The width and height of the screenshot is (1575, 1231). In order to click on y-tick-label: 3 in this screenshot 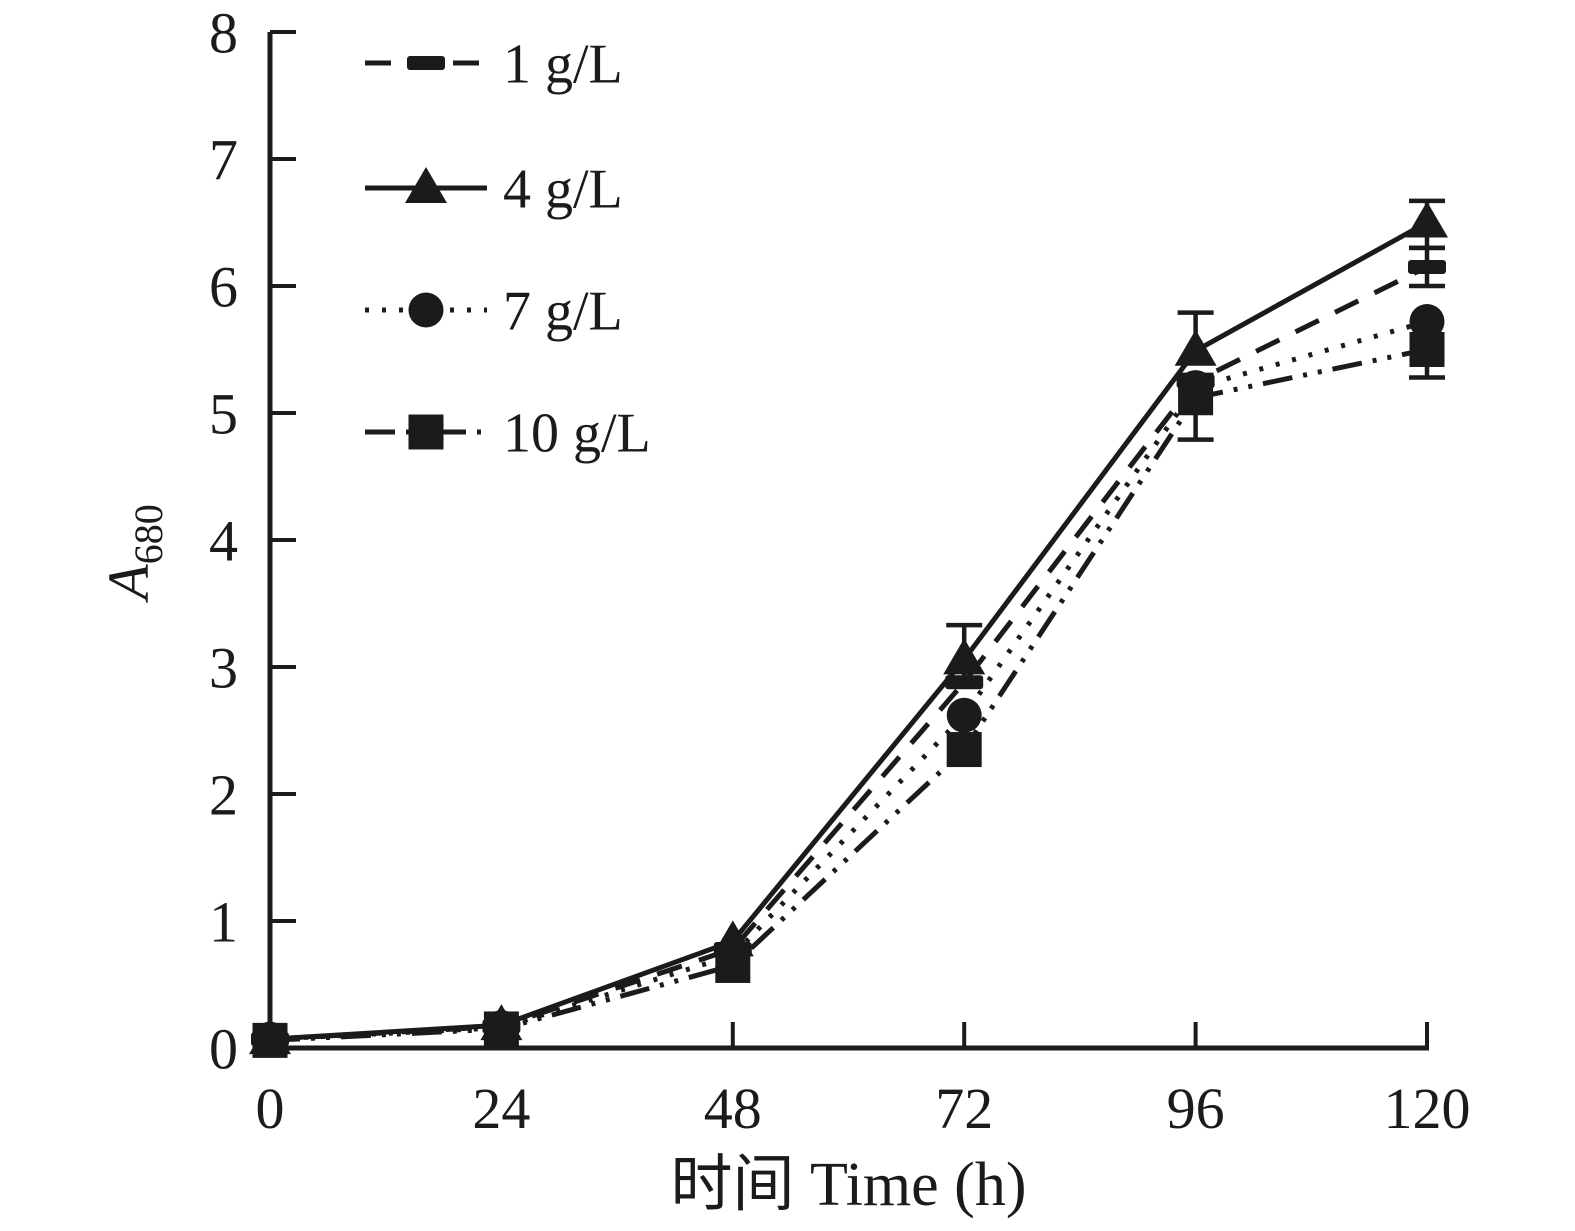, I will do `click(223, 667)`.